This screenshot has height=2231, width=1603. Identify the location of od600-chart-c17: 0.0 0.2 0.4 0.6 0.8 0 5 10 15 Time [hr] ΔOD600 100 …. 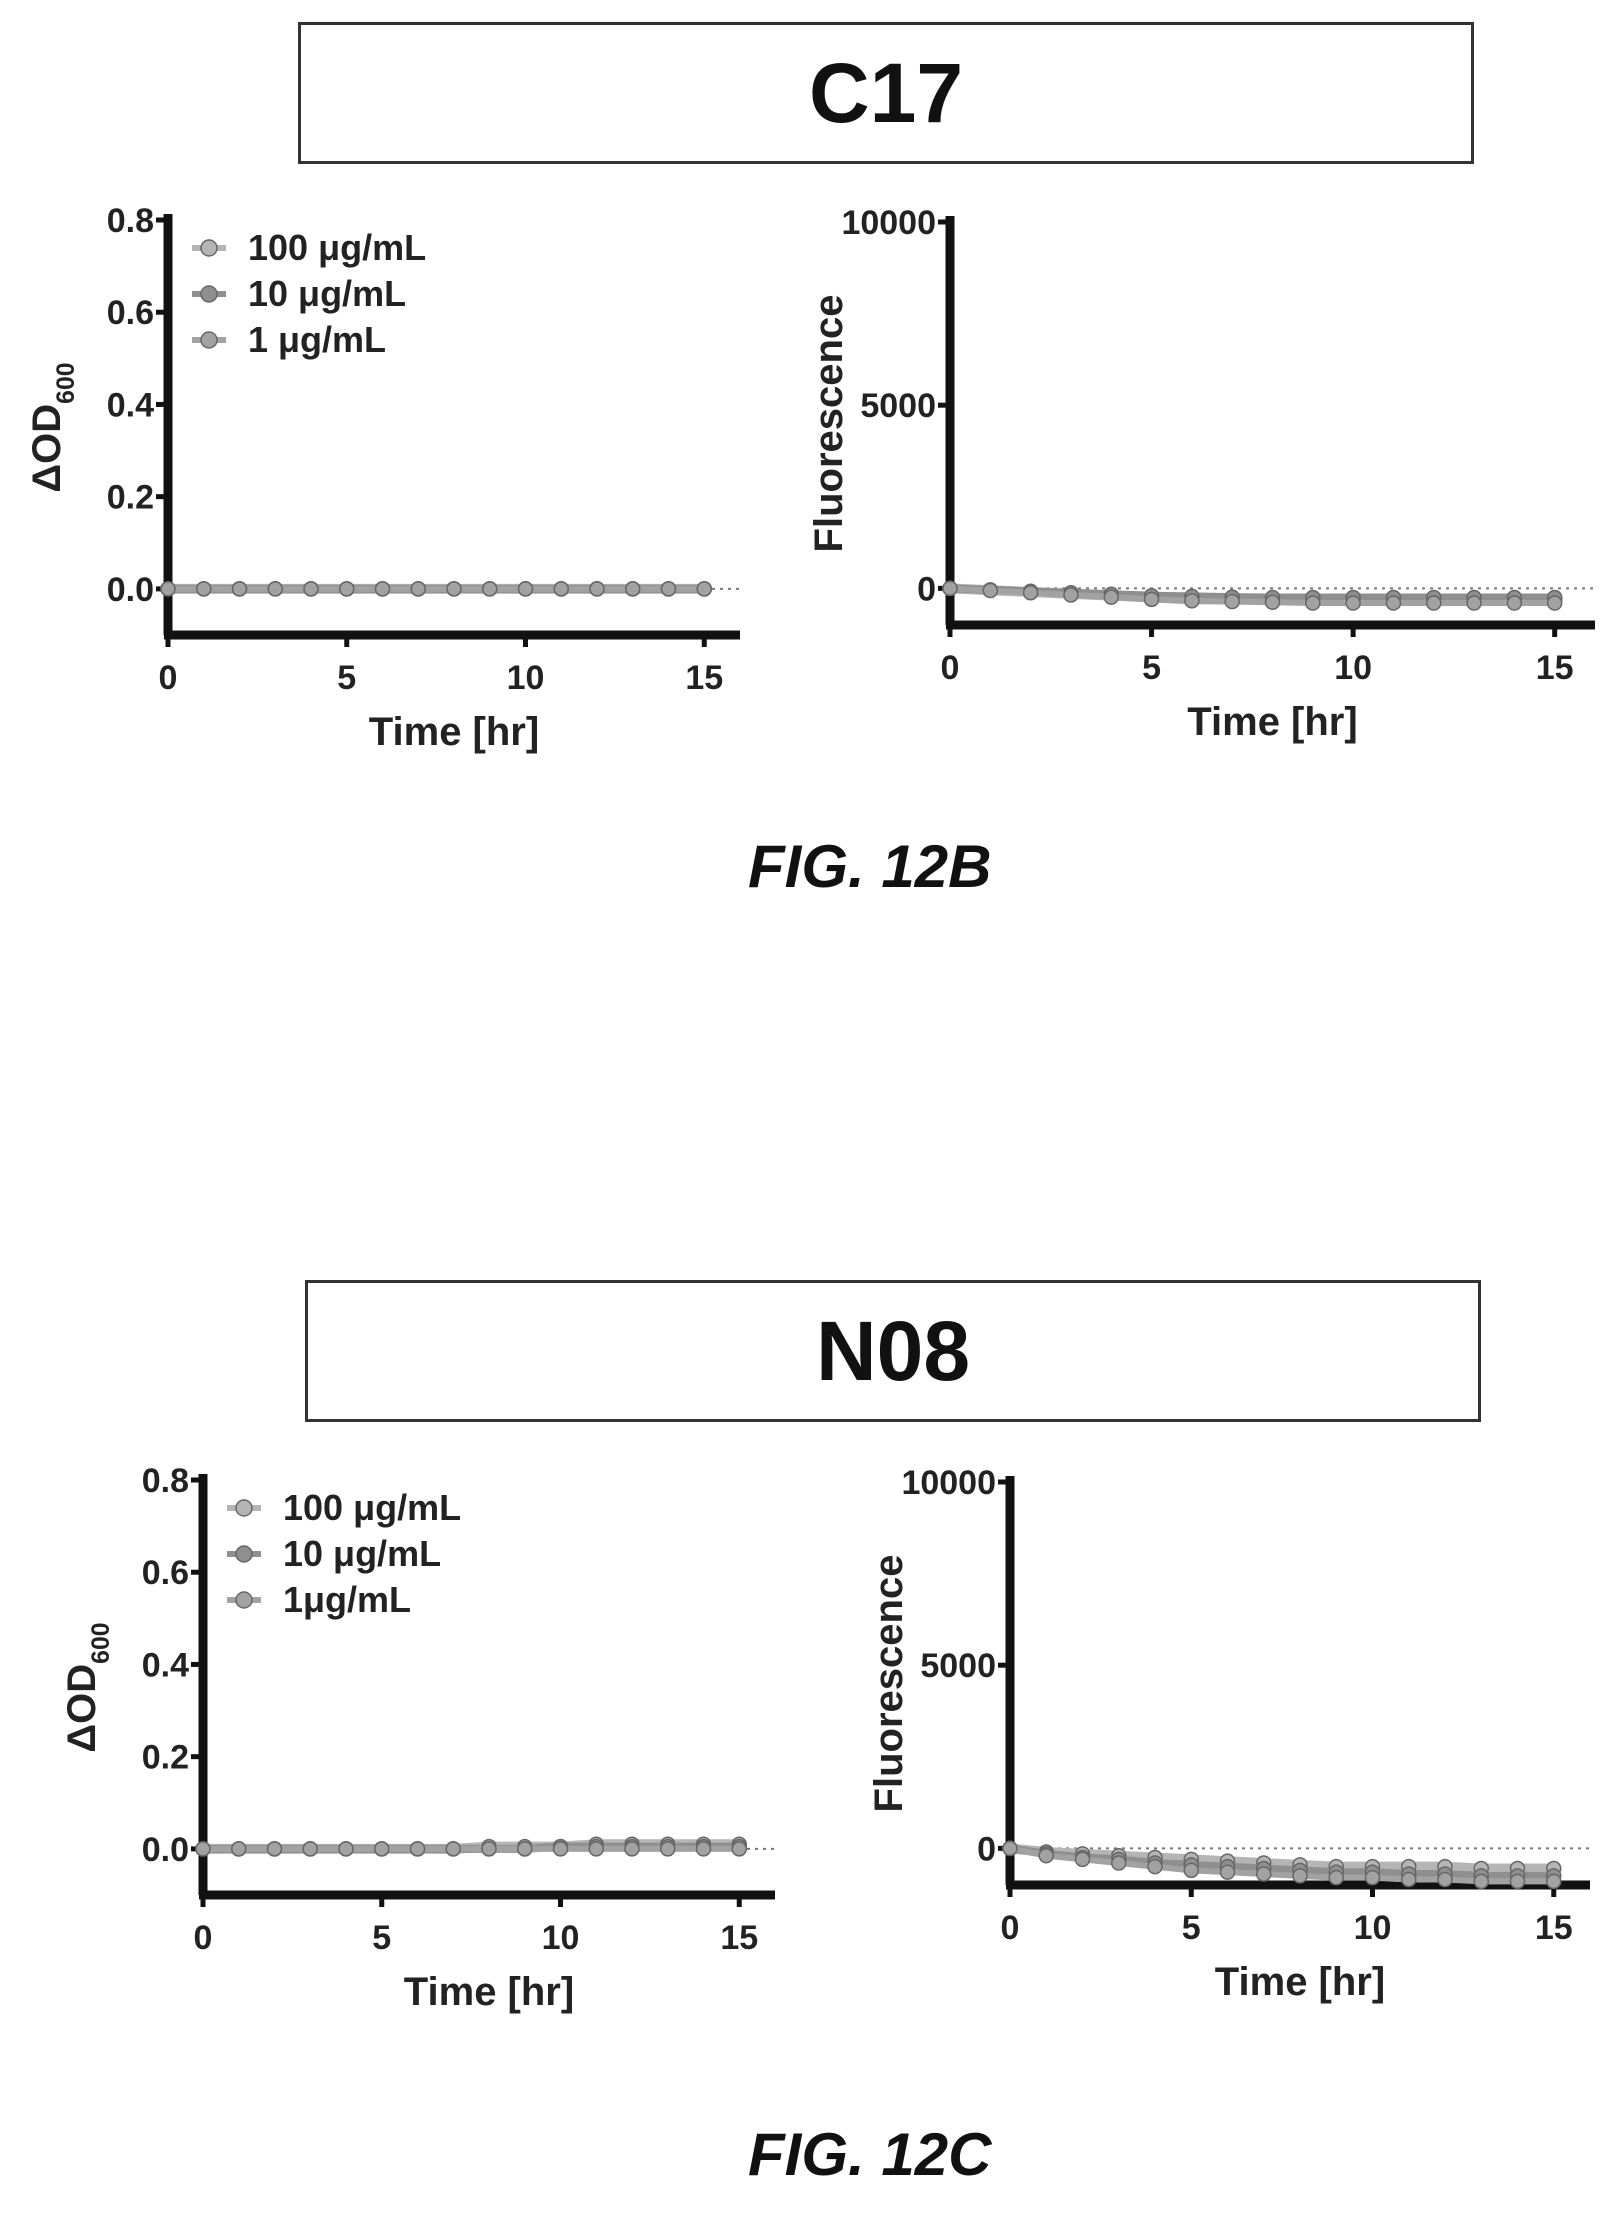
(382, 478).